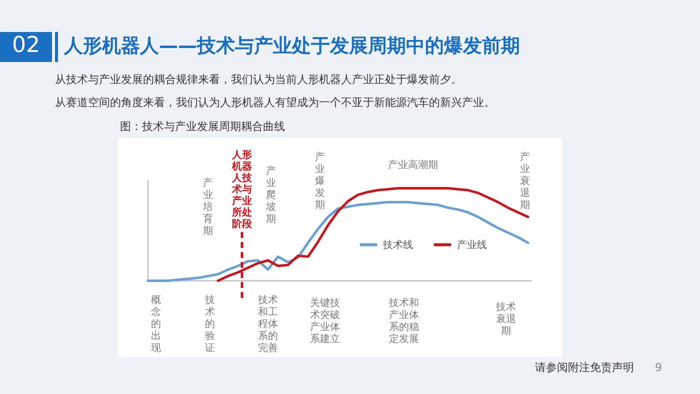  Describe the element at coordinates (267, 324) in the screenshot. I see `text: 技术和工程体系的完善` at that location.